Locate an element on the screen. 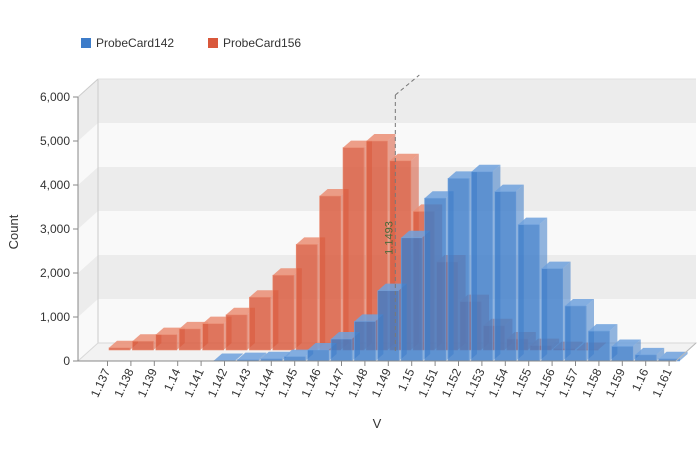  x-axis-depth-edge is located at coordinates (686, 352).